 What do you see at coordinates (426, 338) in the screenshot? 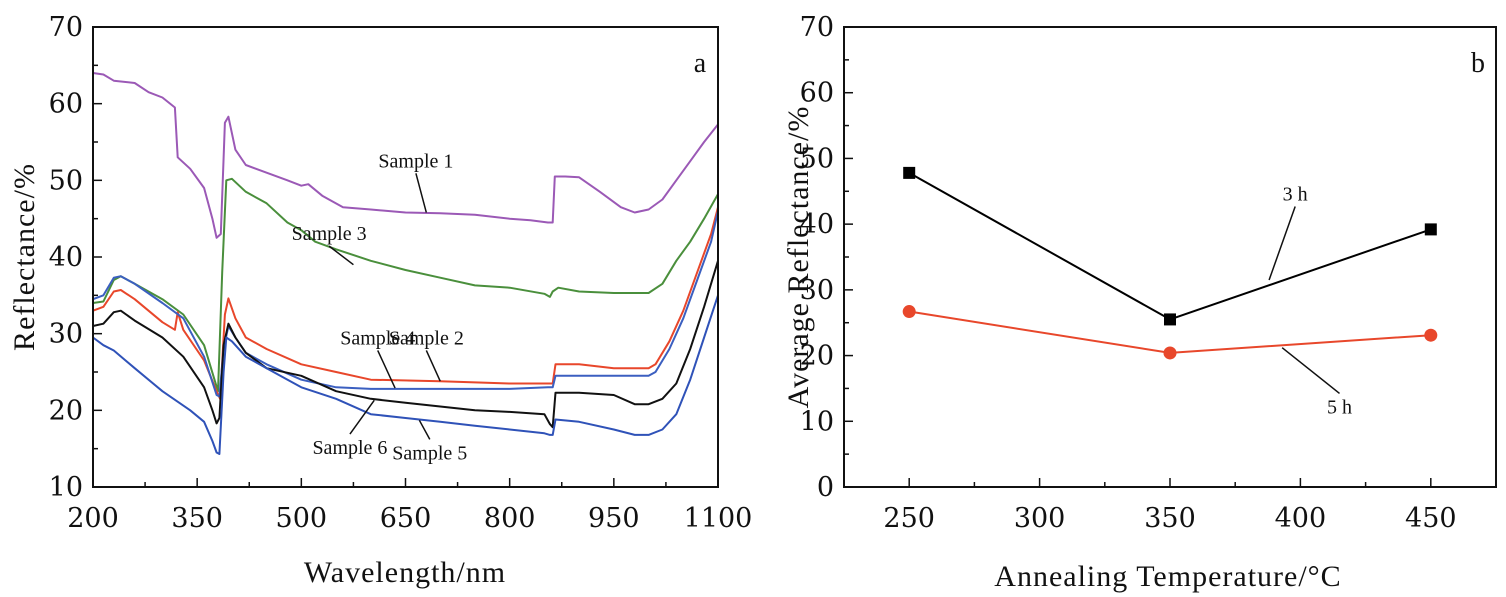
I see `annotation-sample-2: Sample 2` at bounding box center [426, 338].